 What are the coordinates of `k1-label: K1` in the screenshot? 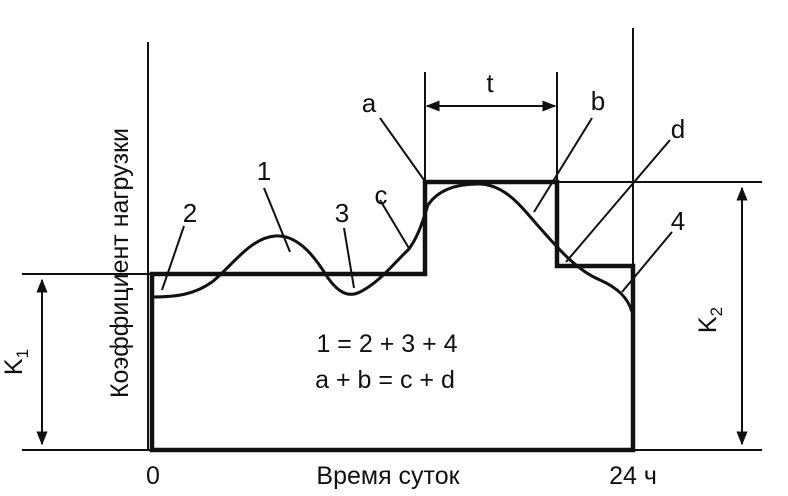 It's located at (16, 362).